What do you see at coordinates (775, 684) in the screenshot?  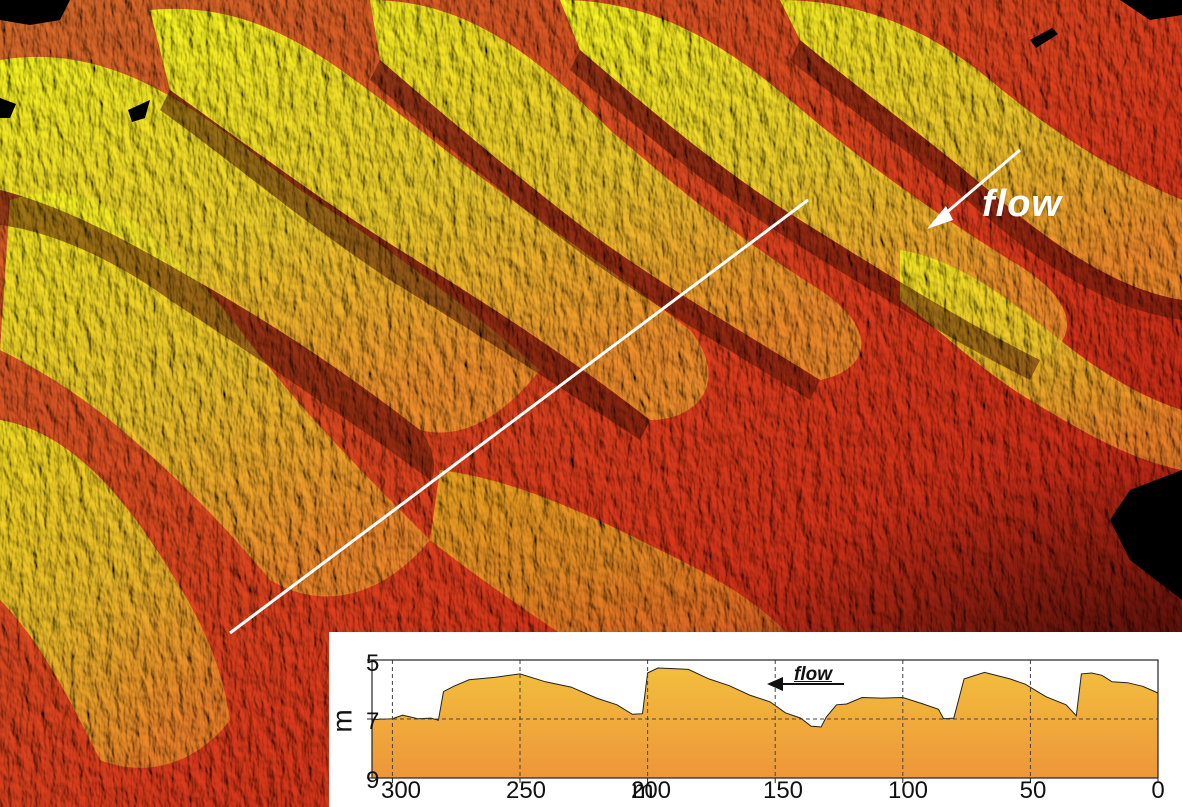 I see `inset-flow-arrowhead-icon` at bounding box center [775, 684].